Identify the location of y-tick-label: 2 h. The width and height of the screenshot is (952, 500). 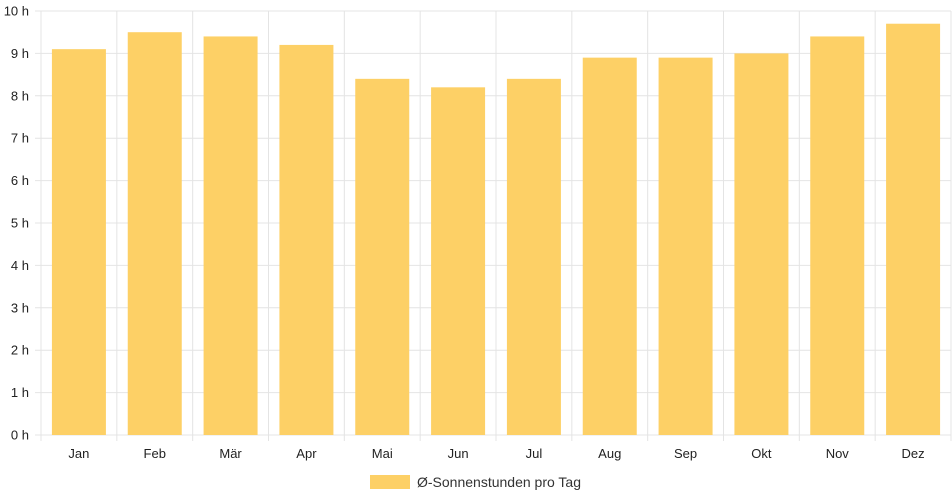
(20, 350).